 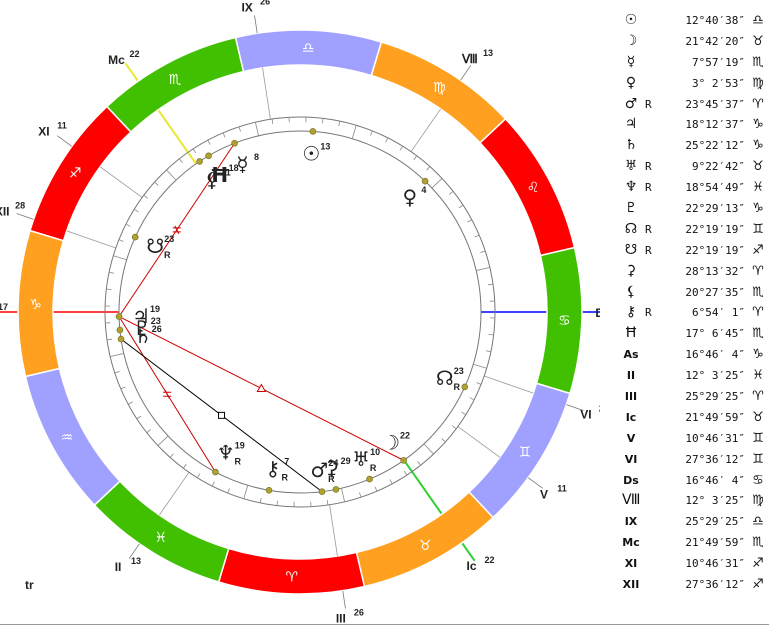 I want to click on position-glyph: ⚷, so click(x=631, y=312).